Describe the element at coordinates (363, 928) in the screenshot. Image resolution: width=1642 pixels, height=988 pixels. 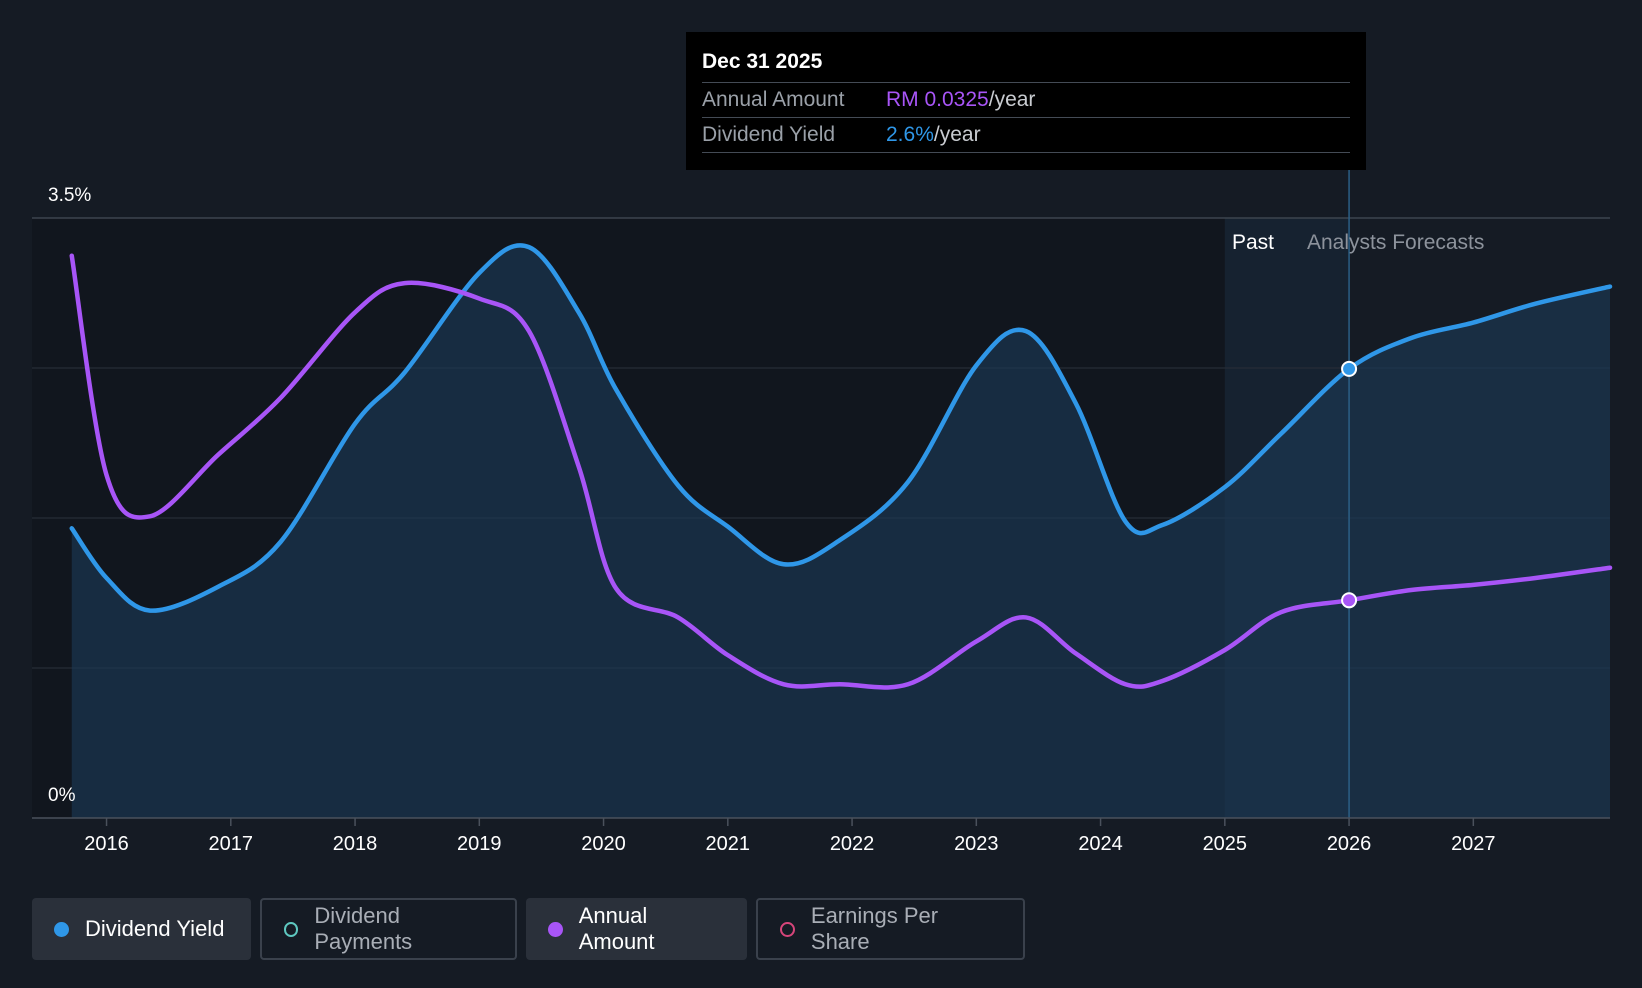
I see `legend-dividend-payments-label: Dividend Payments` at that location.